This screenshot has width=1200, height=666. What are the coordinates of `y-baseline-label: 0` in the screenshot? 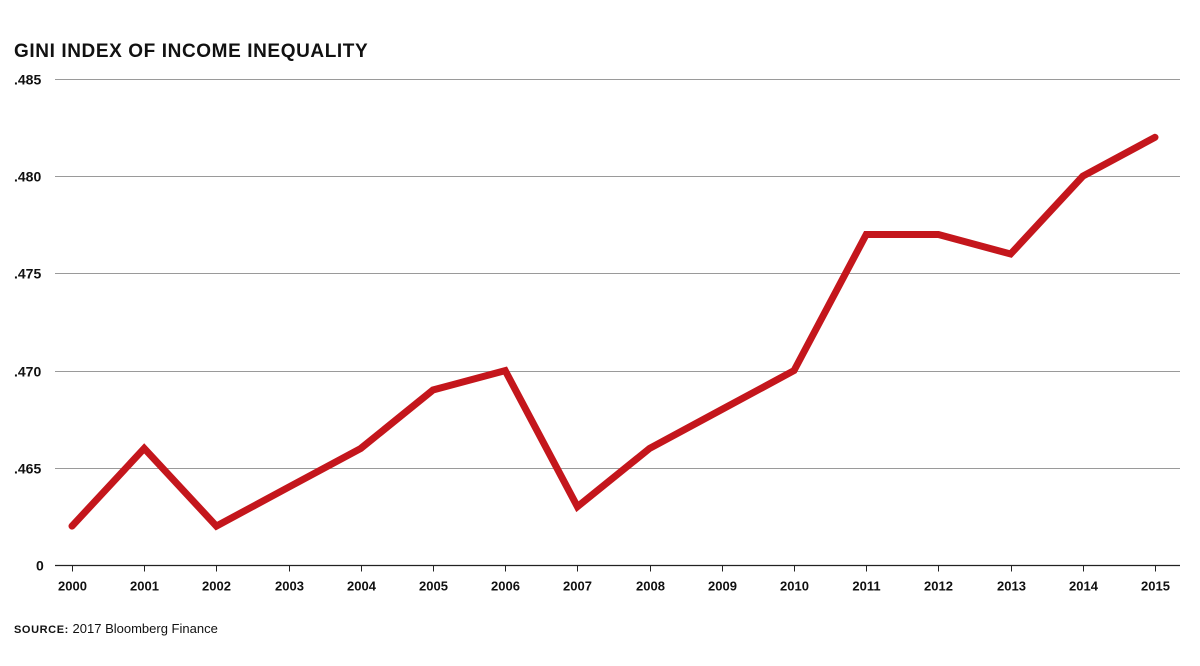 It's located at (40, 566).